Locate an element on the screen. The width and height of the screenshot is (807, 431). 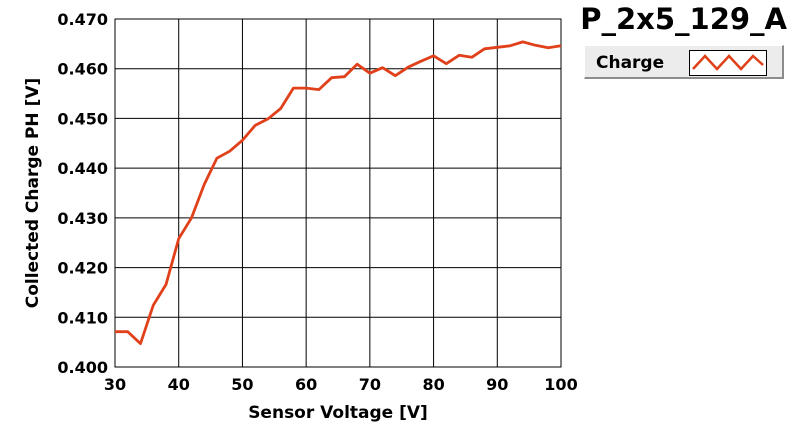
y-tick-label: 0.400 is located at coordinates (82, 367).